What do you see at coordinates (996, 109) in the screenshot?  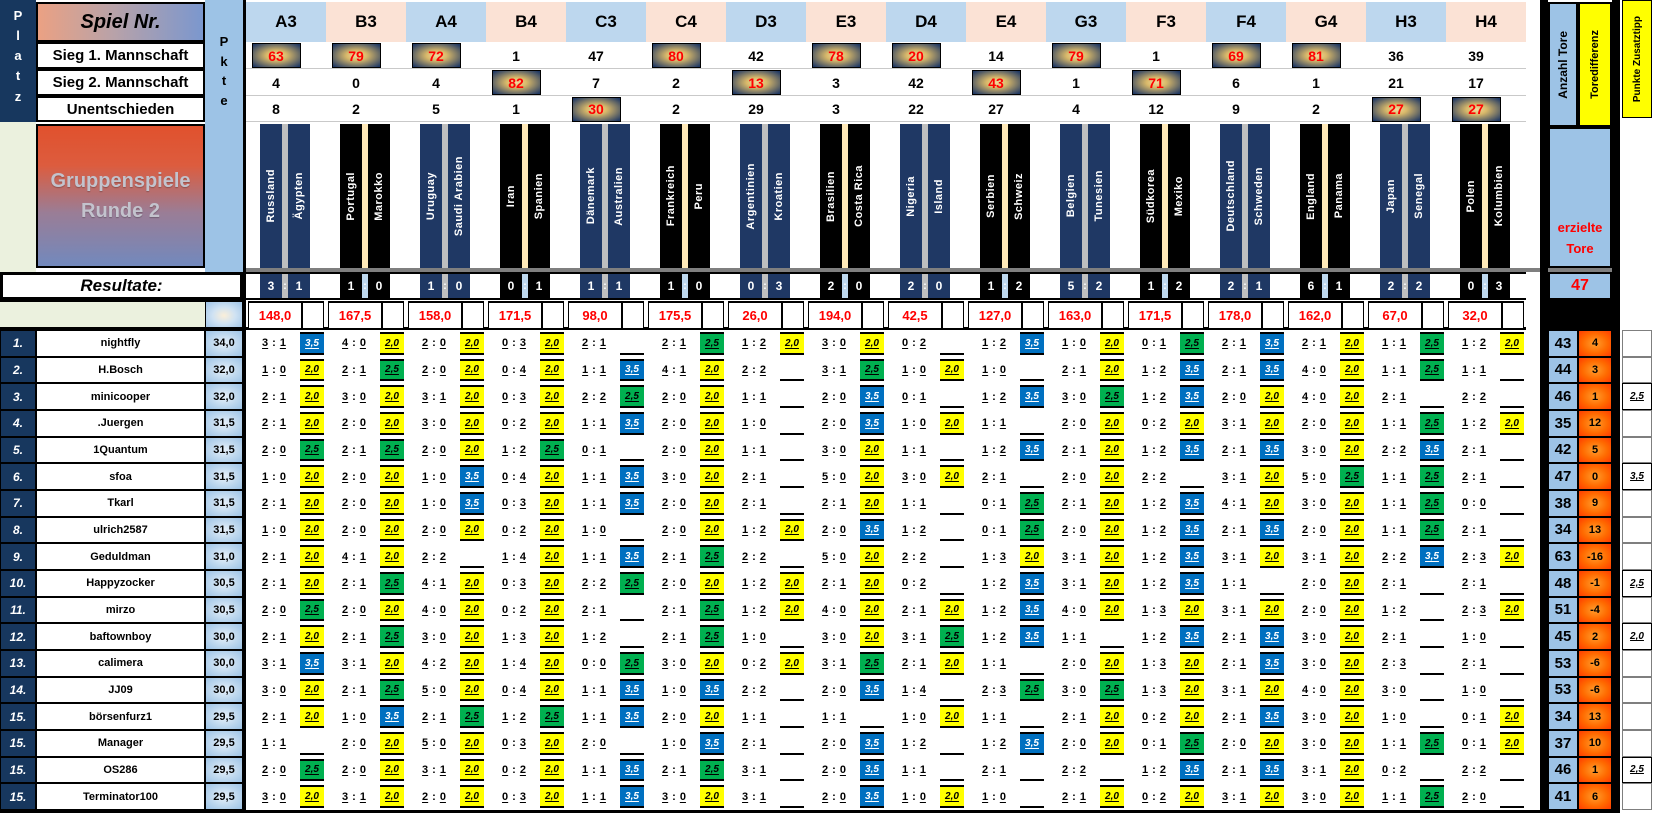 I see `tip-count-cell: 27` at bounding box center [996, 109].